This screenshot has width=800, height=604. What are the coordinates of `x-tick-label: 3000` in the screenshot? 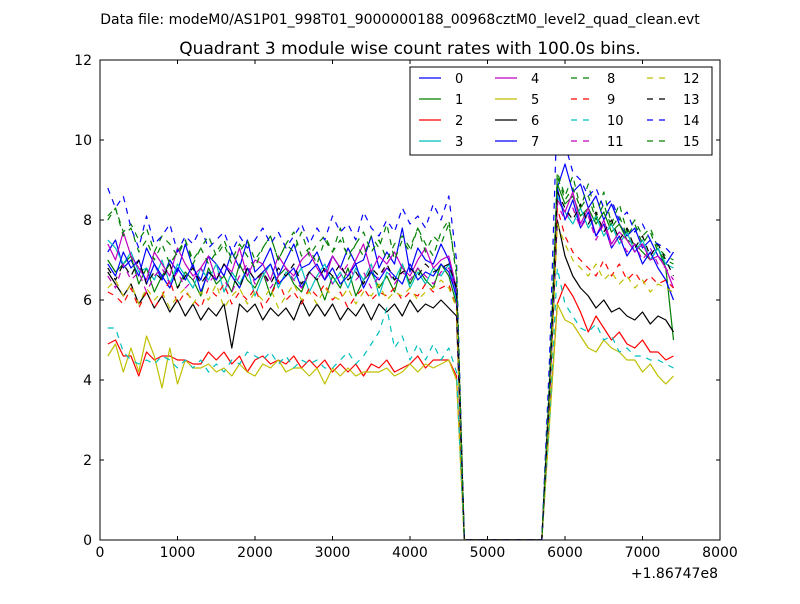 It's located at (333, 553).